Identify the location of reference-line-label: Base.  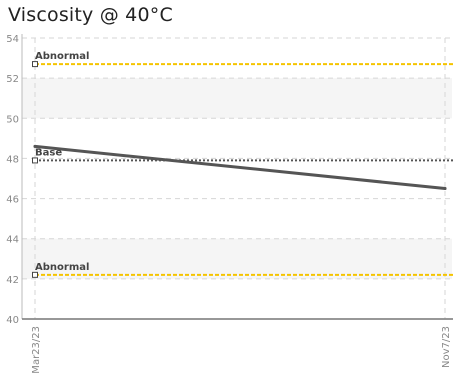
(48, 152).